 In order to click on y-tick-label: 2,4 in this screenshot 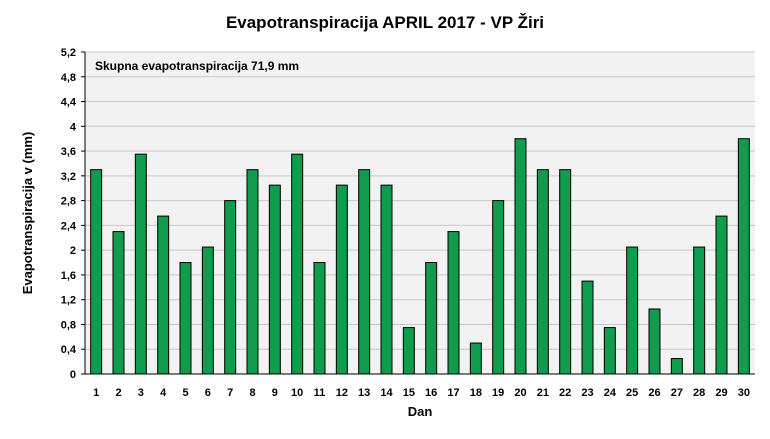, I will do `click(69, 226)`.